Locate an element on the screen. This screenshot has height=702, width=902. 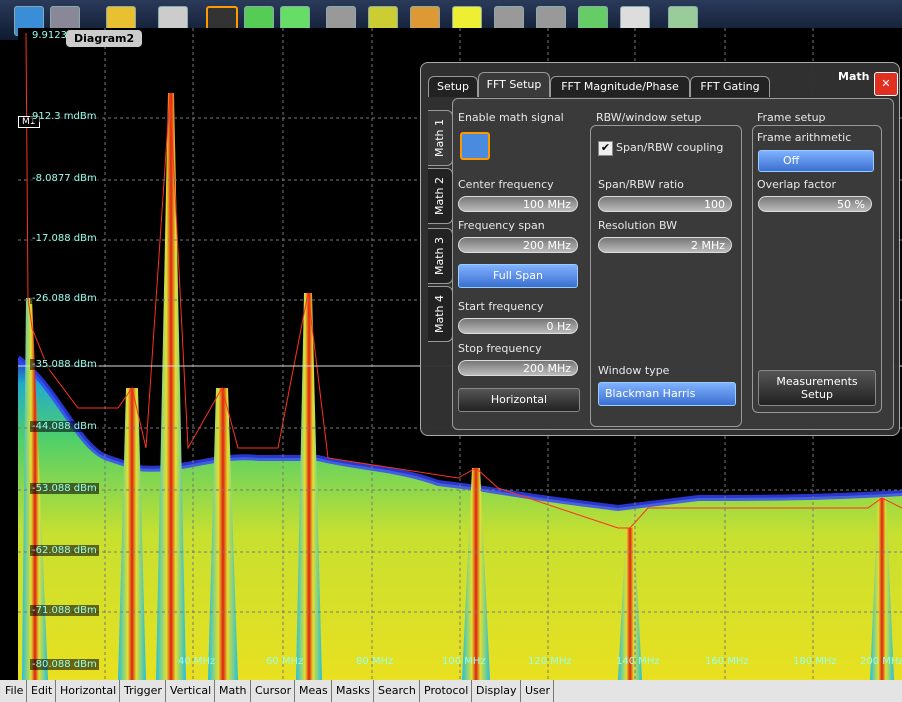
diagram-tab: Diagram2 is located at coordinates (104, 38).